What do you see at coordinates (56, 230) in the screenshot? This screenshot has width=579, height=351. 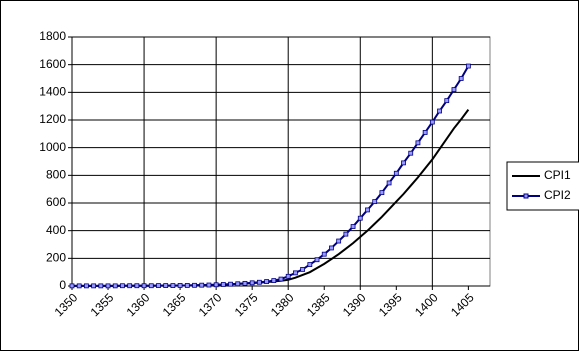 I see `y-tick-label: 400` at bounding box center [56, 230].